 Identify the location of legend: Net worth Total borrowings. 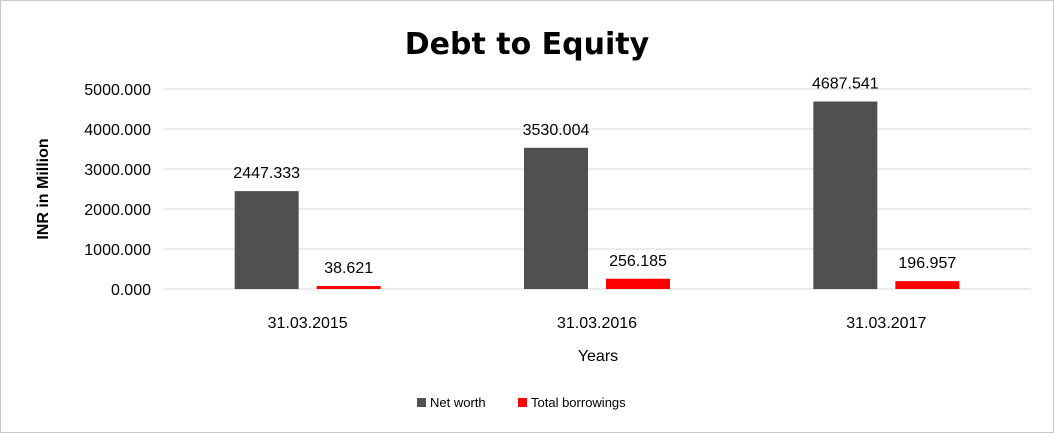
(521, 402).